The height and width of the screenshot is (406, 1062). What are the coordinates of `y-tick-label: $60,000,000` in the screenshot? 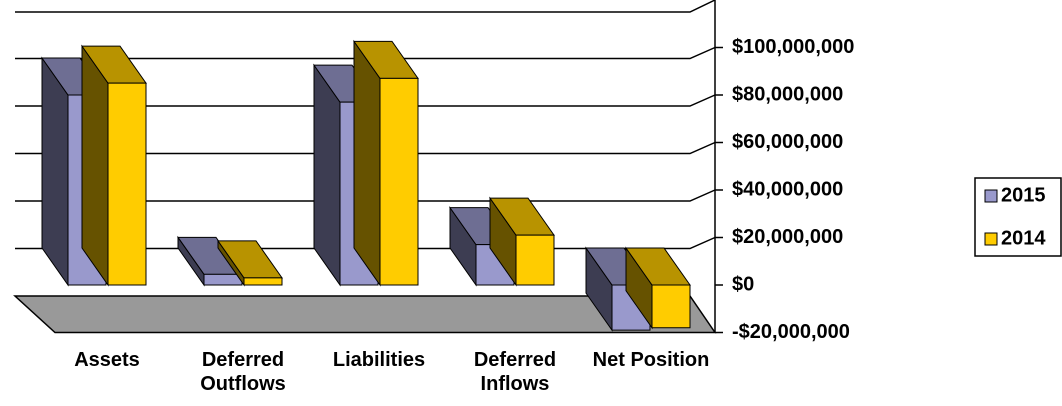 It's located at (787, 142).